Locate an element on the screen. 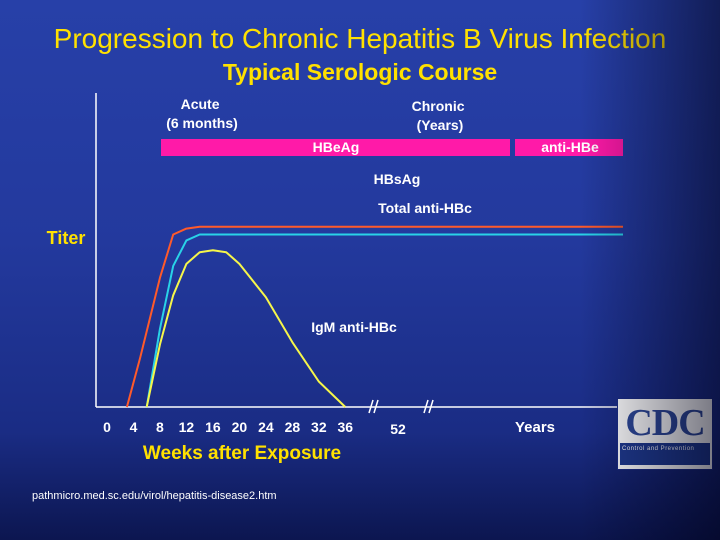 Image resolution: width=720 pixels, height=540 pixels. x-tick-label: 20 is located at coordinates (240, 427).